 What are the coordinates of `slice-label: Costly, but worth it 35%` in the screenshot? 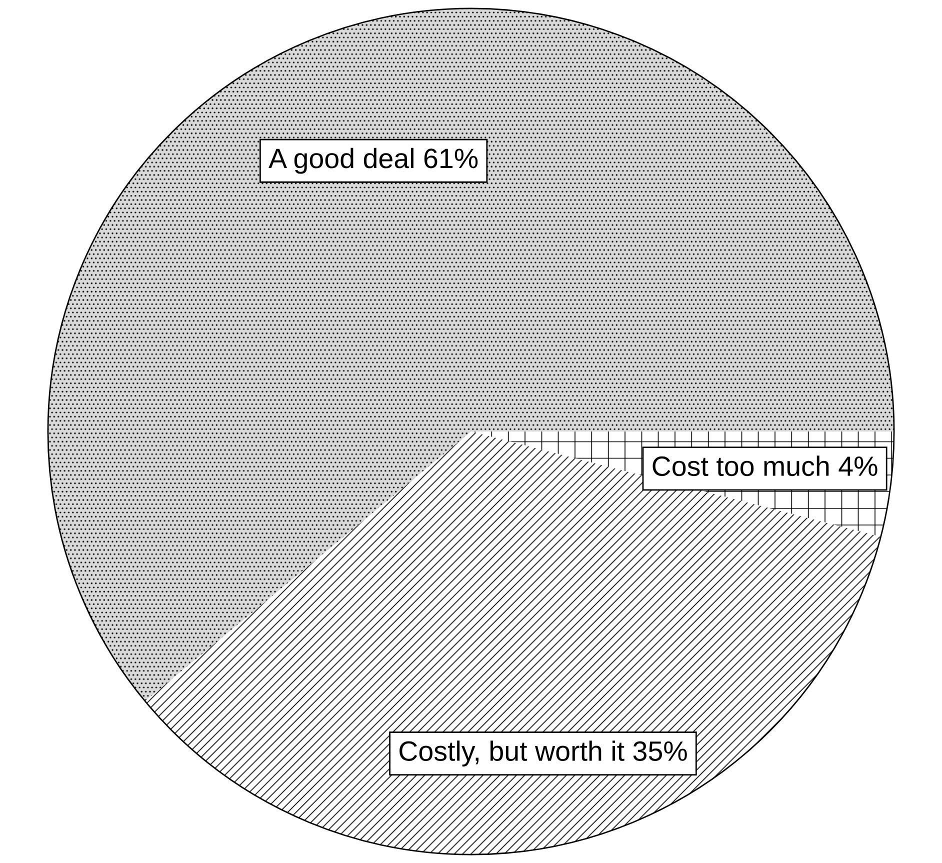 It's located at (543, 753).